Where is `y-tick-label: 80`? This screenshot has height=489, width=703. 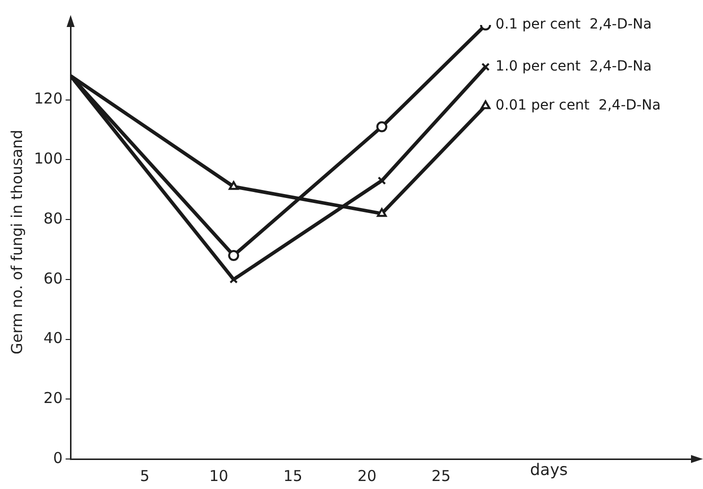 y-tick-label: 80 is located at coordinates (53, 218).